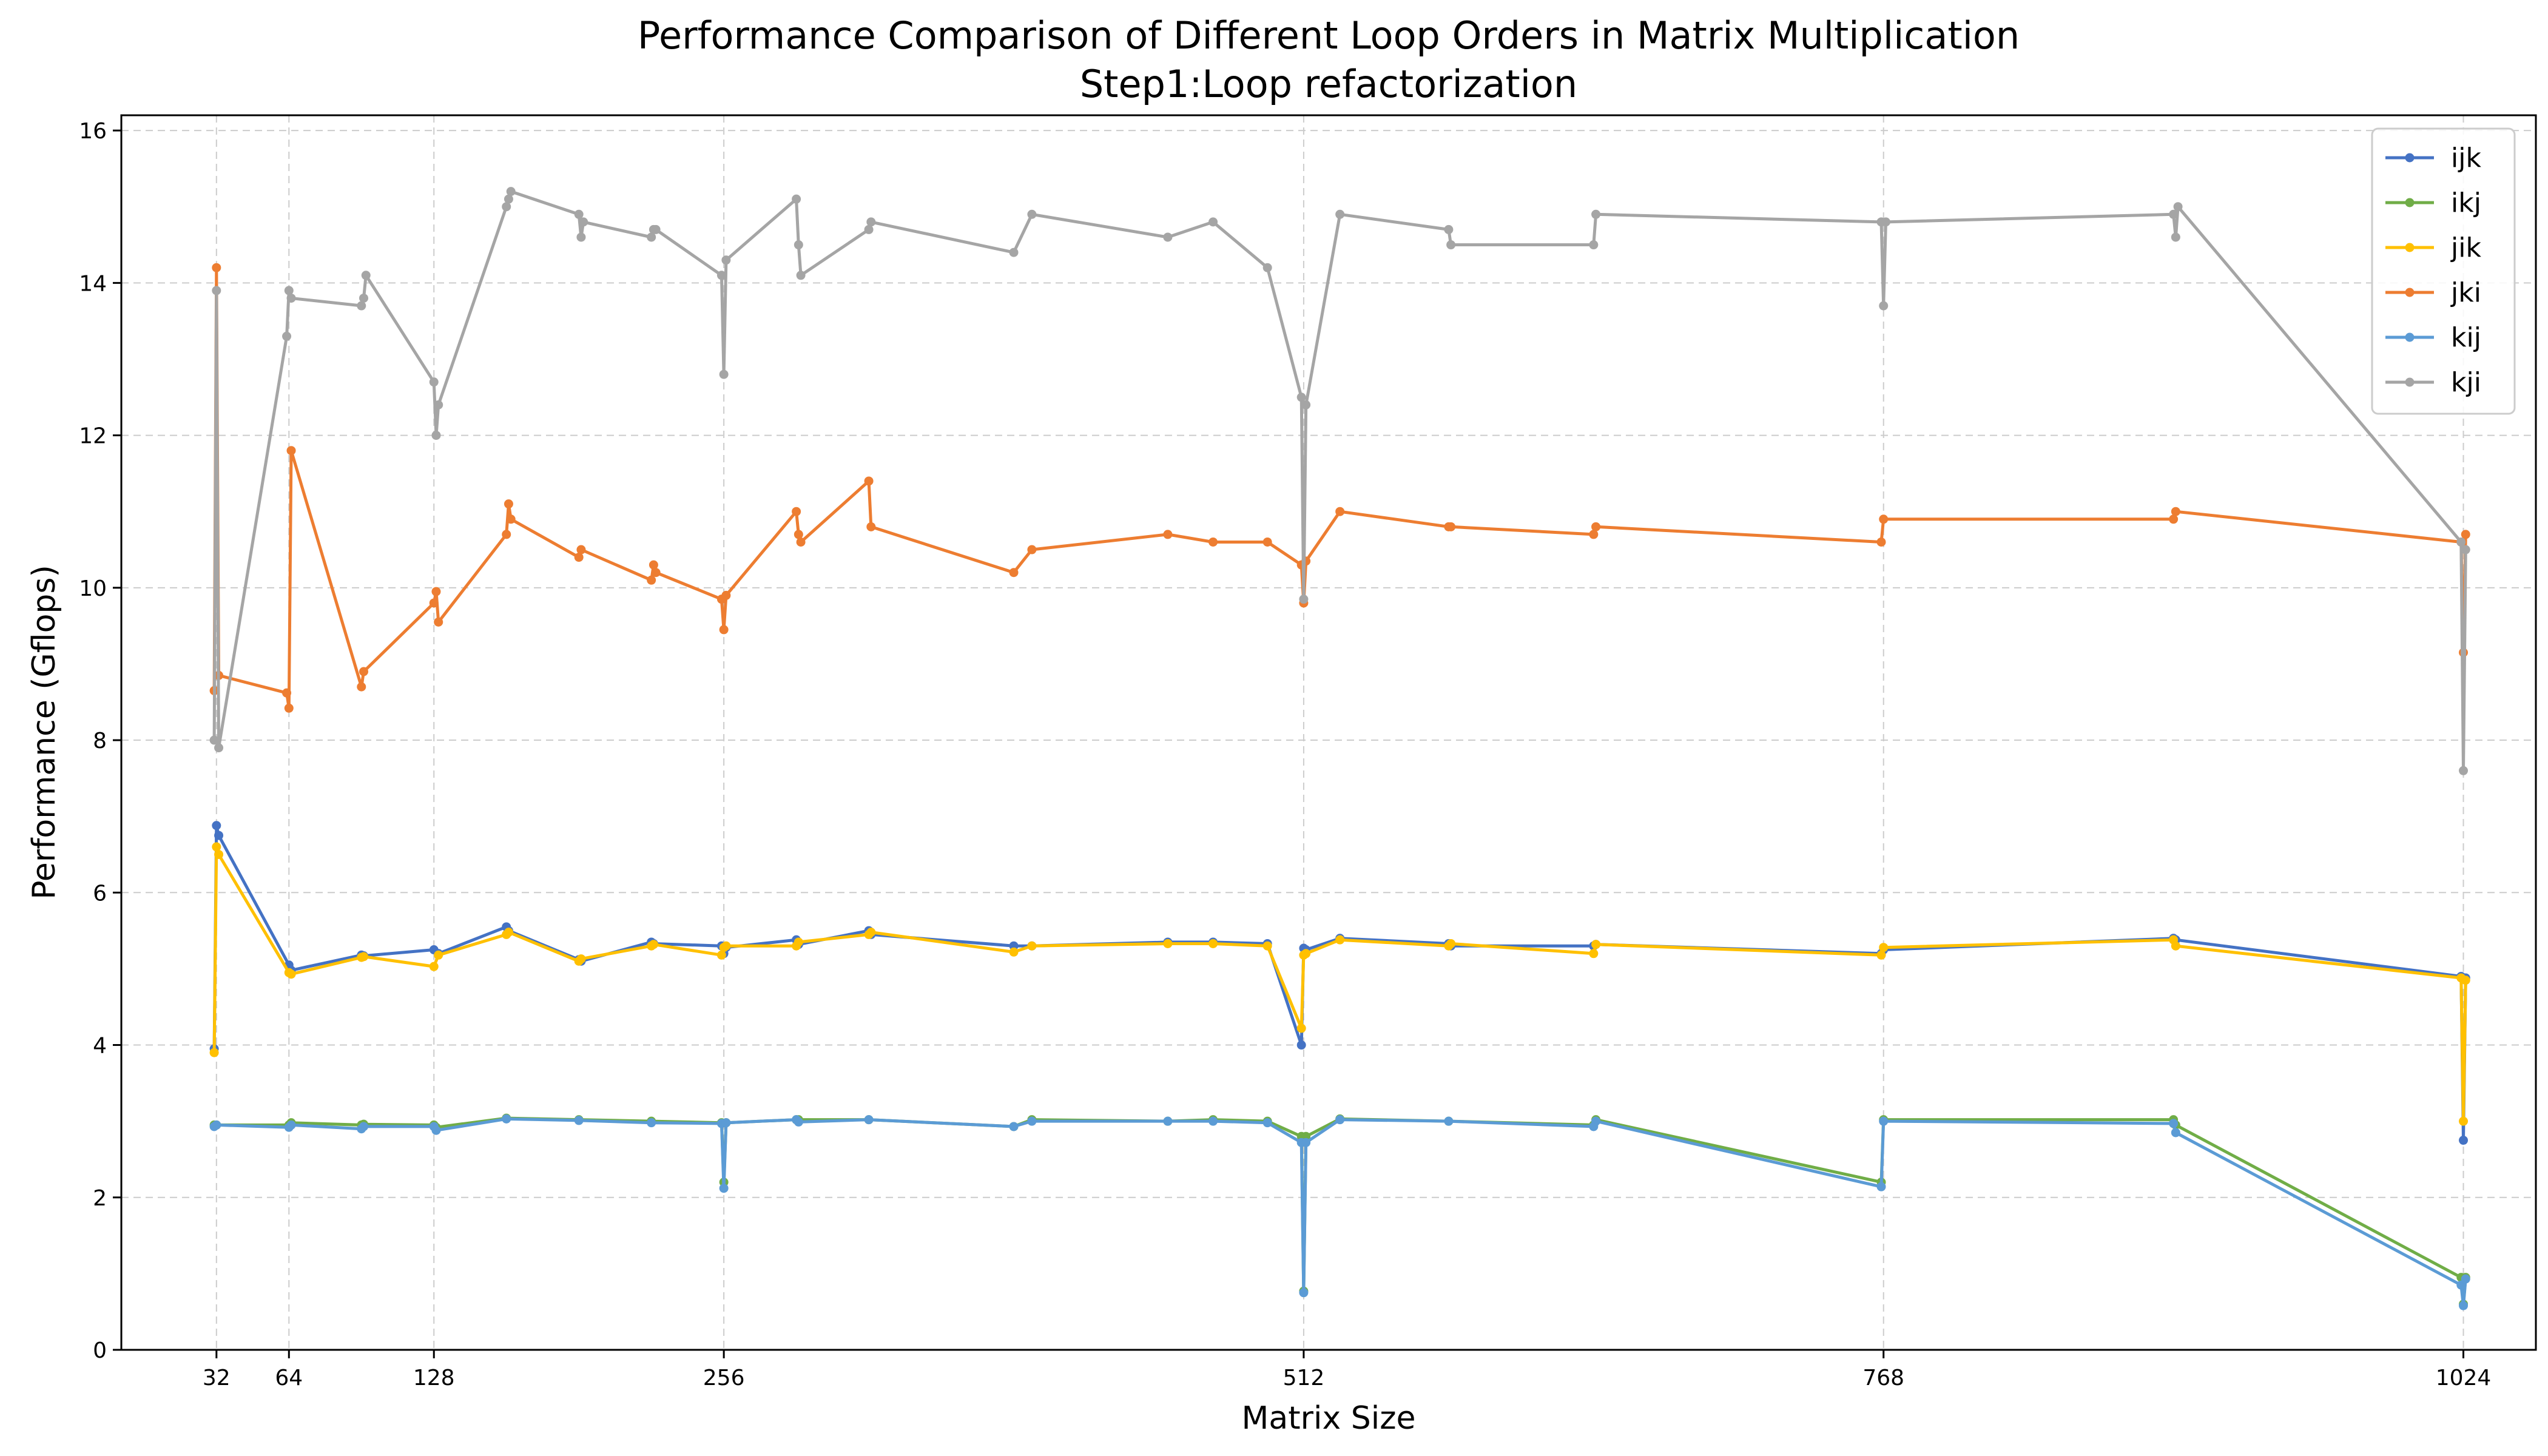  What do you see at coordinates (2466, 202) in the screenshot?
I see `legend-label-ikj: ikj` at bounding box center [2466, 202].